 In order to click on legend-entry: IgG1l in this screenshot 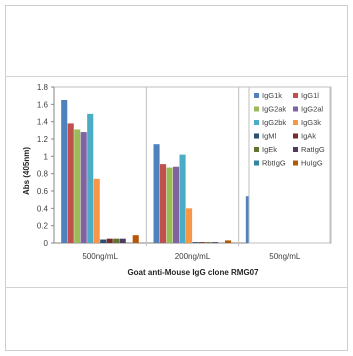, I will do `click(310, 95)`.